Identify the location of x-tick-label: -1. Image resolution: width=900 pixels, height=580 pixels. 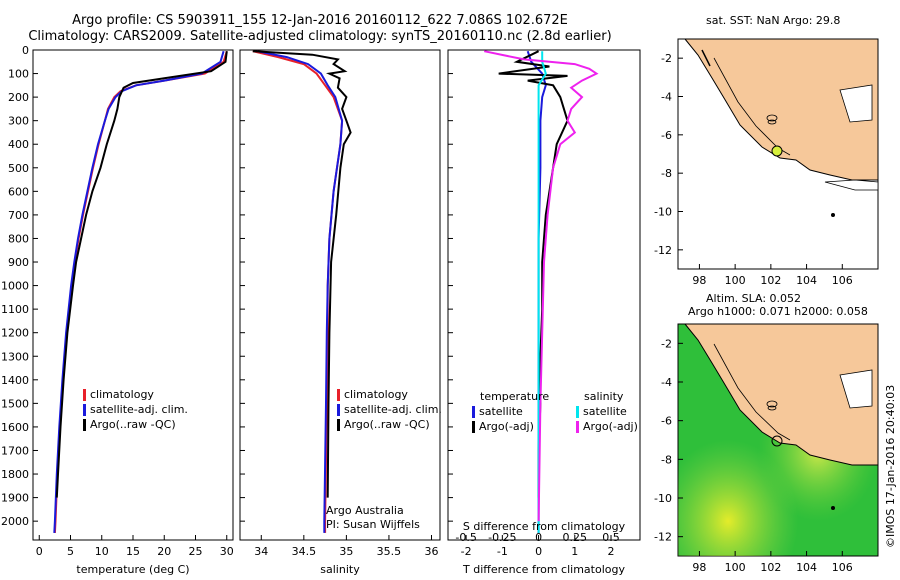
(502, 551).